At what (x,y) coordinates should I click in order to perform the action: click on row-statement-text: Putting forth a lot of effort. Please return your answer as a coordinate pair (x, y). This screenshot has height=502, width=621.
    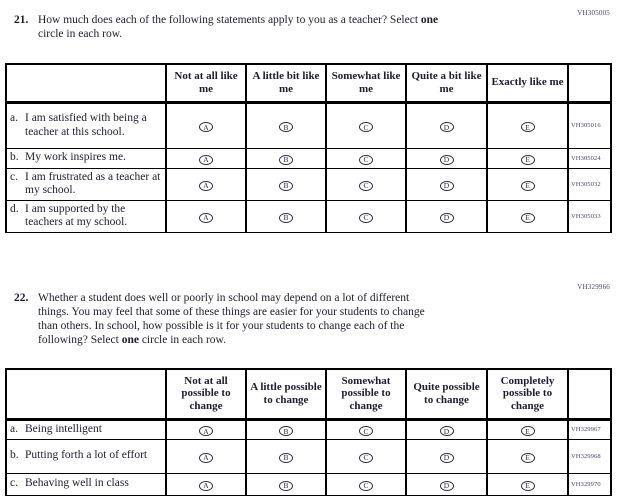
    Looking at the image, I should click on (86, 455).